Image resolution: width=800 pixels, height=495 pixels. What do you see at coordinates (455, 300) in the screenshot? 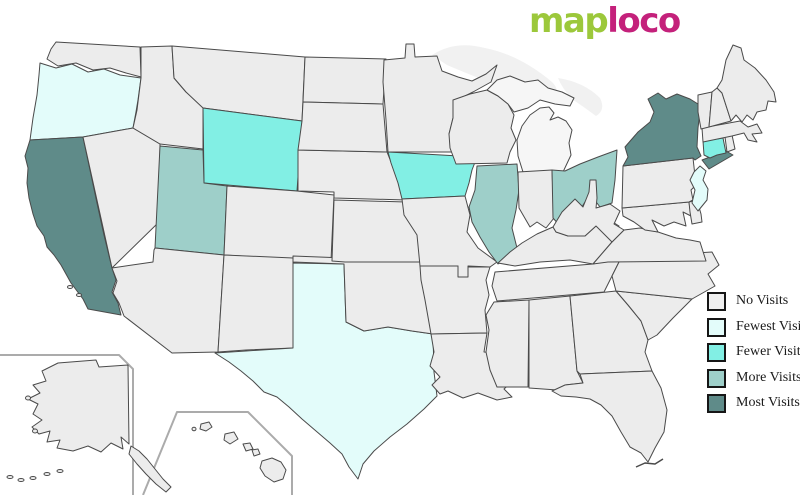
I see `state-arkansas` at bounding box center [455, 300].